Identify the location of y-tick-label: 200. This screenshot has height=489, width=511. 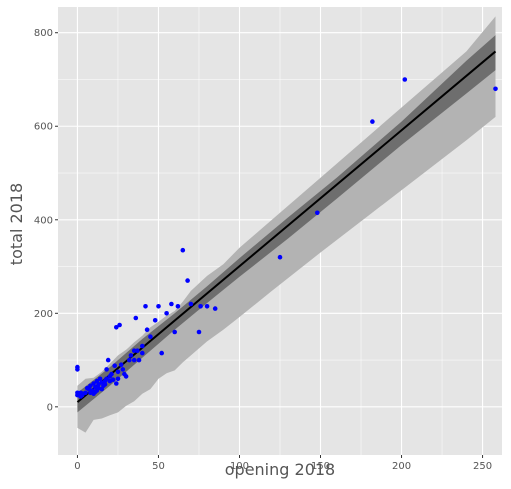
(43, 314).